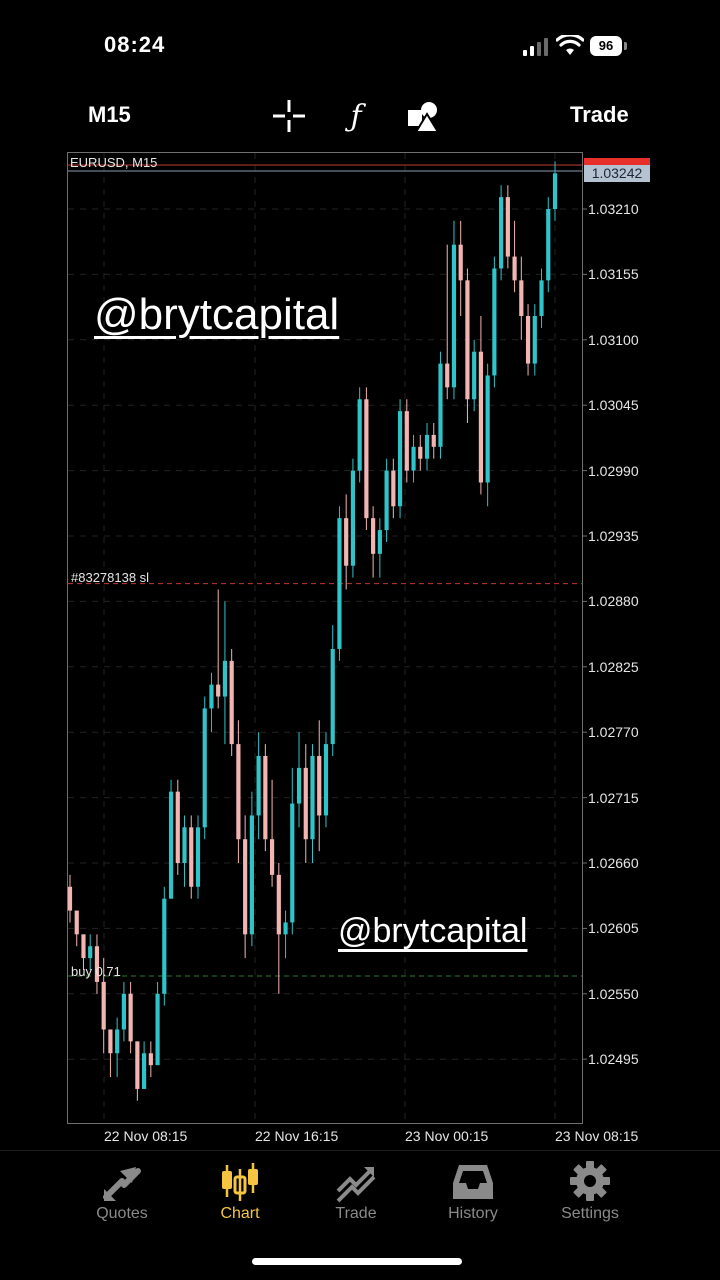 This screenshot has height=1280, width=720. Describe the element at coordinates (146, 1136) in the screenshot. I see `x-tick-label: 22 Nov 08:15` at that location.